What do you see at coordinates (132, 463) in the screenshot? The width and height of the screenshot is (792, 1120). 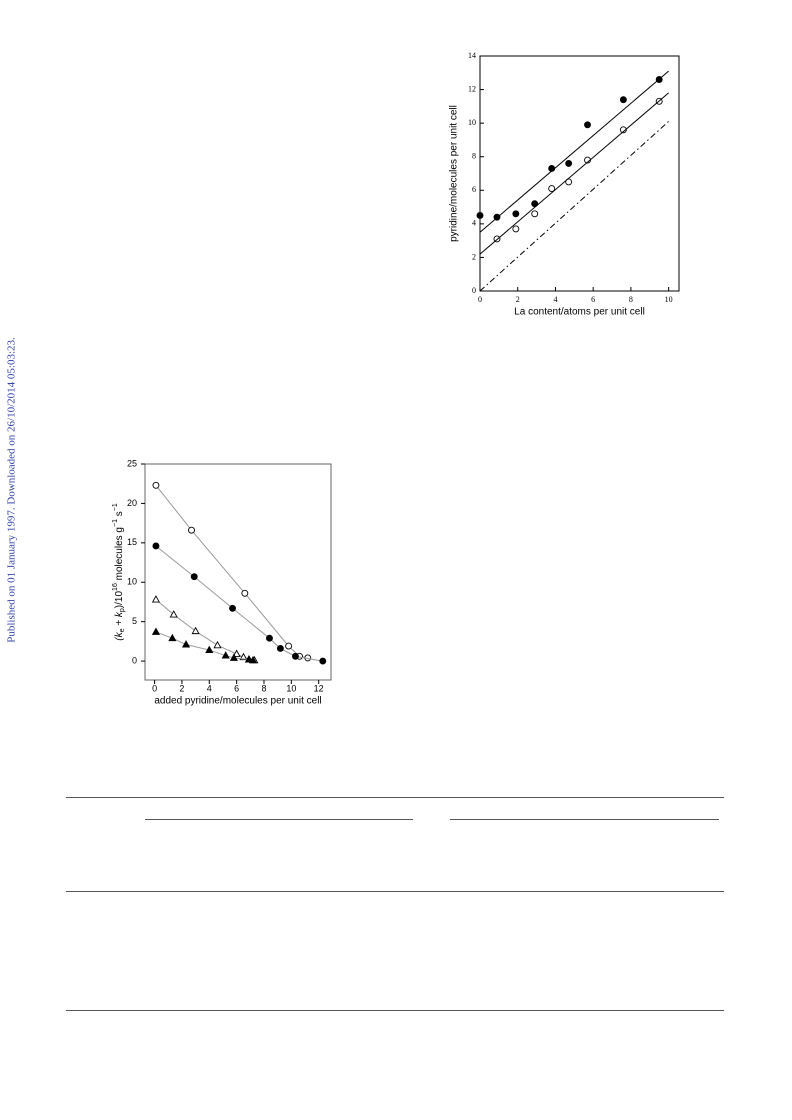 I see `y-tick-label: 25` at bounding box center [132, 463].